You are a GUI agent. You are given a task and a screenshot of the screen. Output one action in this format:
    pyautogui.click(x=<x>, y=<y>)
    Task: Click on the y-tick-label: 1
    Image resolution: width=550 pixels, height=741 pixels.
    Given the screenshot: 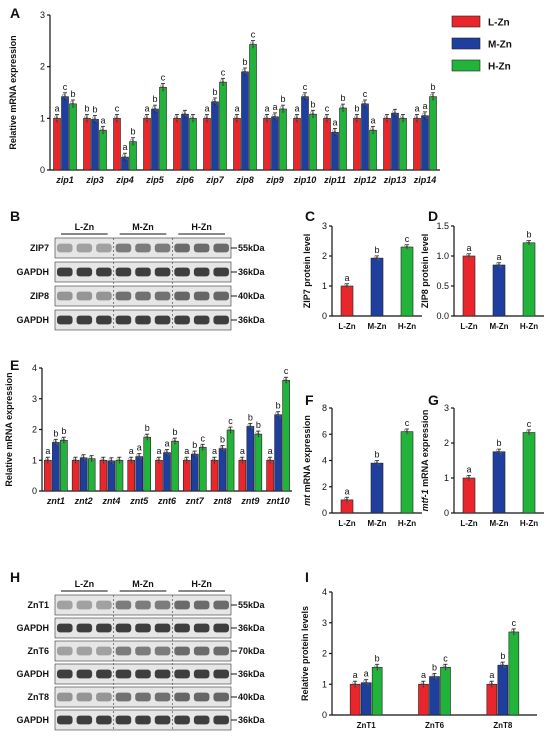 What is the action you would take?
    pyautogui.click(x=324, y=684)
    